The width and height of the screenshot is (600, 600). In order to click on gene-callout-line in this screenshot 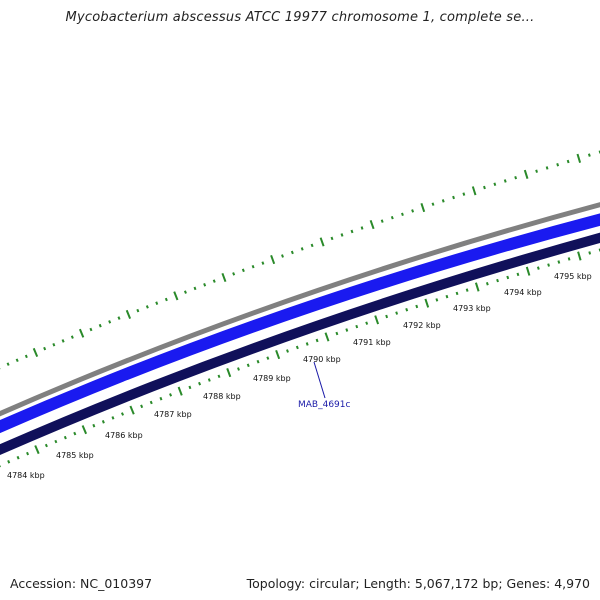, I will do `click(319, 380)`.